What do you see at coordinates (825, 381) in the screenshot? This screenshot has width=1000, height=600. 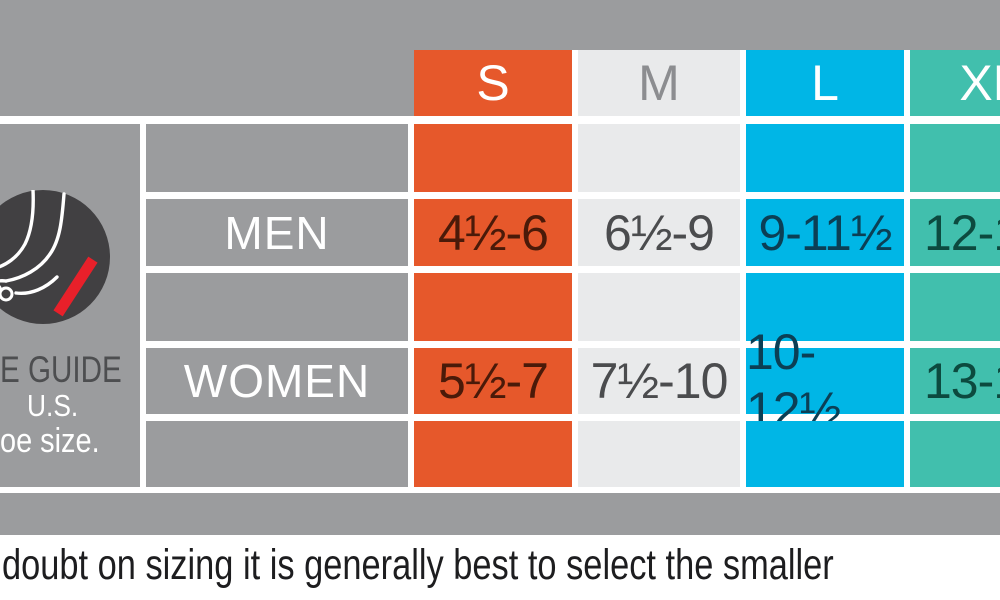 I see `cell-women-l: 10-12½` at bounding box center [825, 381].